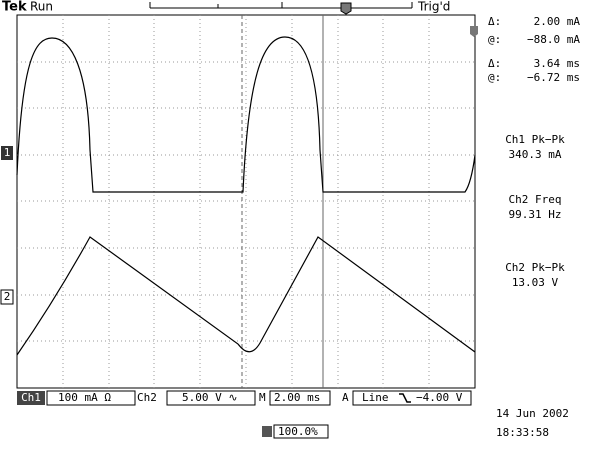 This screenshot has height=450, width=598. Describe the element at coordinates (298, 431) in the screenshot. I see `trigger-position: 100.0%` at that location.